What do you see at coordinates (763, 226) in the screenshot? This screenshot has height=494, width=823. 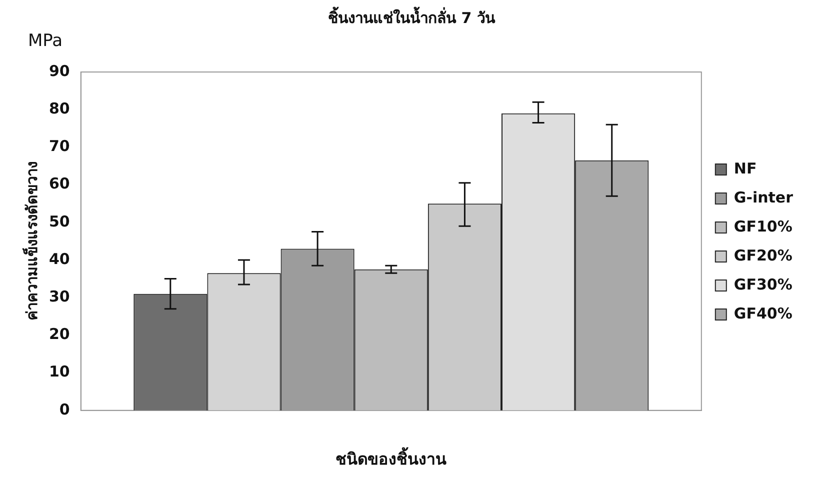 I see `legend-label: GF10%` at bounding box center [763, 226].